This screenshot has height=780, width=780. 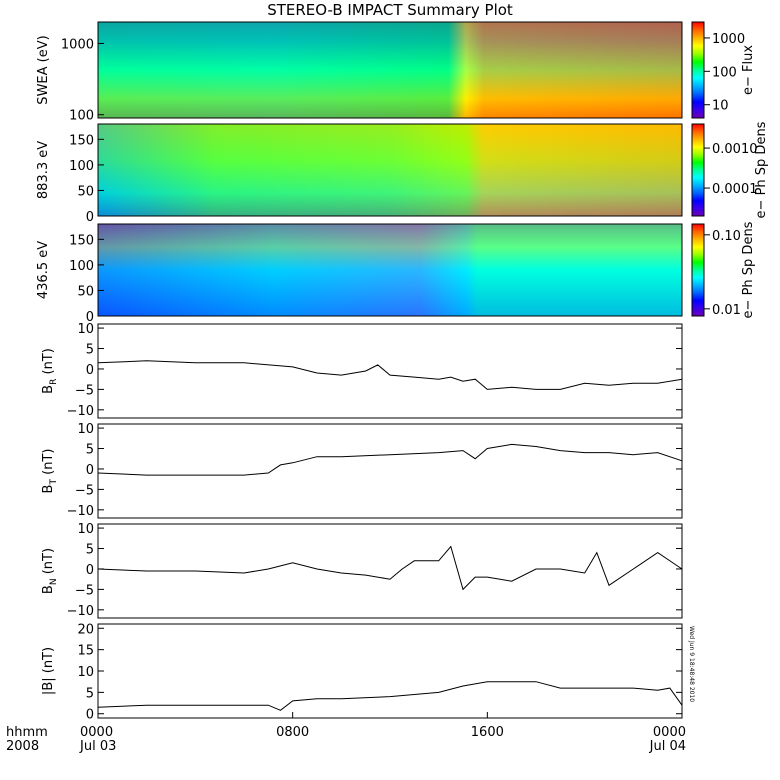 What do you see at coordinates (43, 69) in the screenshot?
I see `swea-y-label: SWEA (eV)` at bounding box center [43, 69].